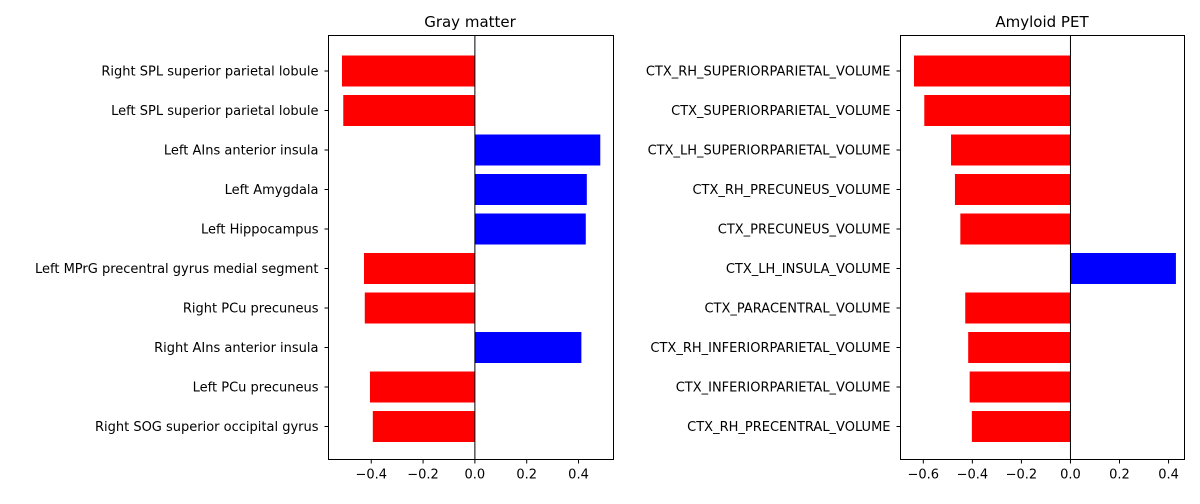  I want to click on x-tick-label-gray-matter-4: 0.2, so click(526, 475).